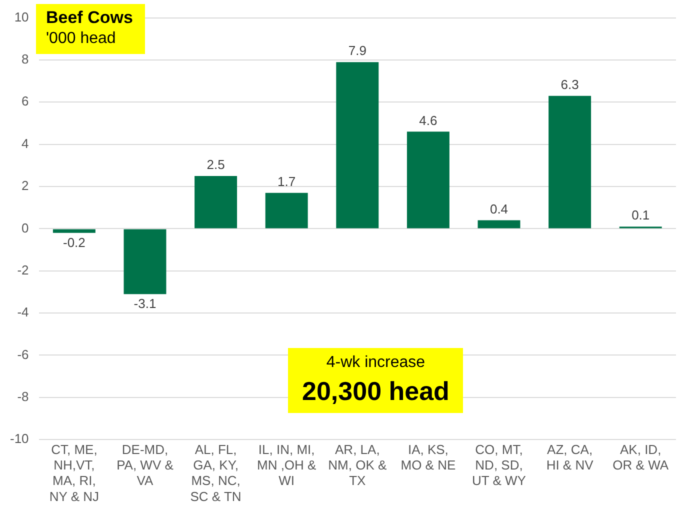 Image resolution: width=682 pixels, height=508 pixels. Describe the element at coordinates (375, 363) in the screenshot. I see `annotation: 4-wk increase` at that location.